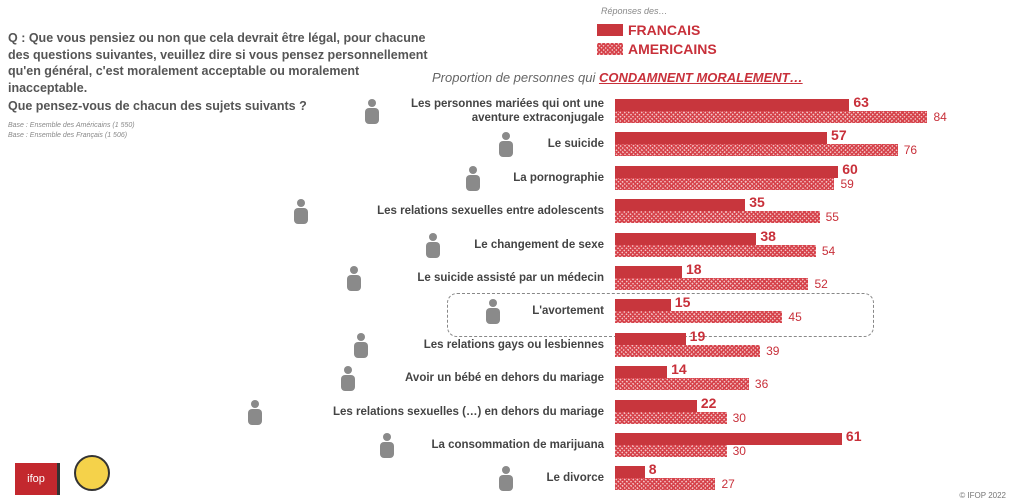  What do you see at coordinates (68, 135) in the screenshot?
I see `base-fr: Base : Ensemble des Français (1 506)` at bounding box center [68, 135].